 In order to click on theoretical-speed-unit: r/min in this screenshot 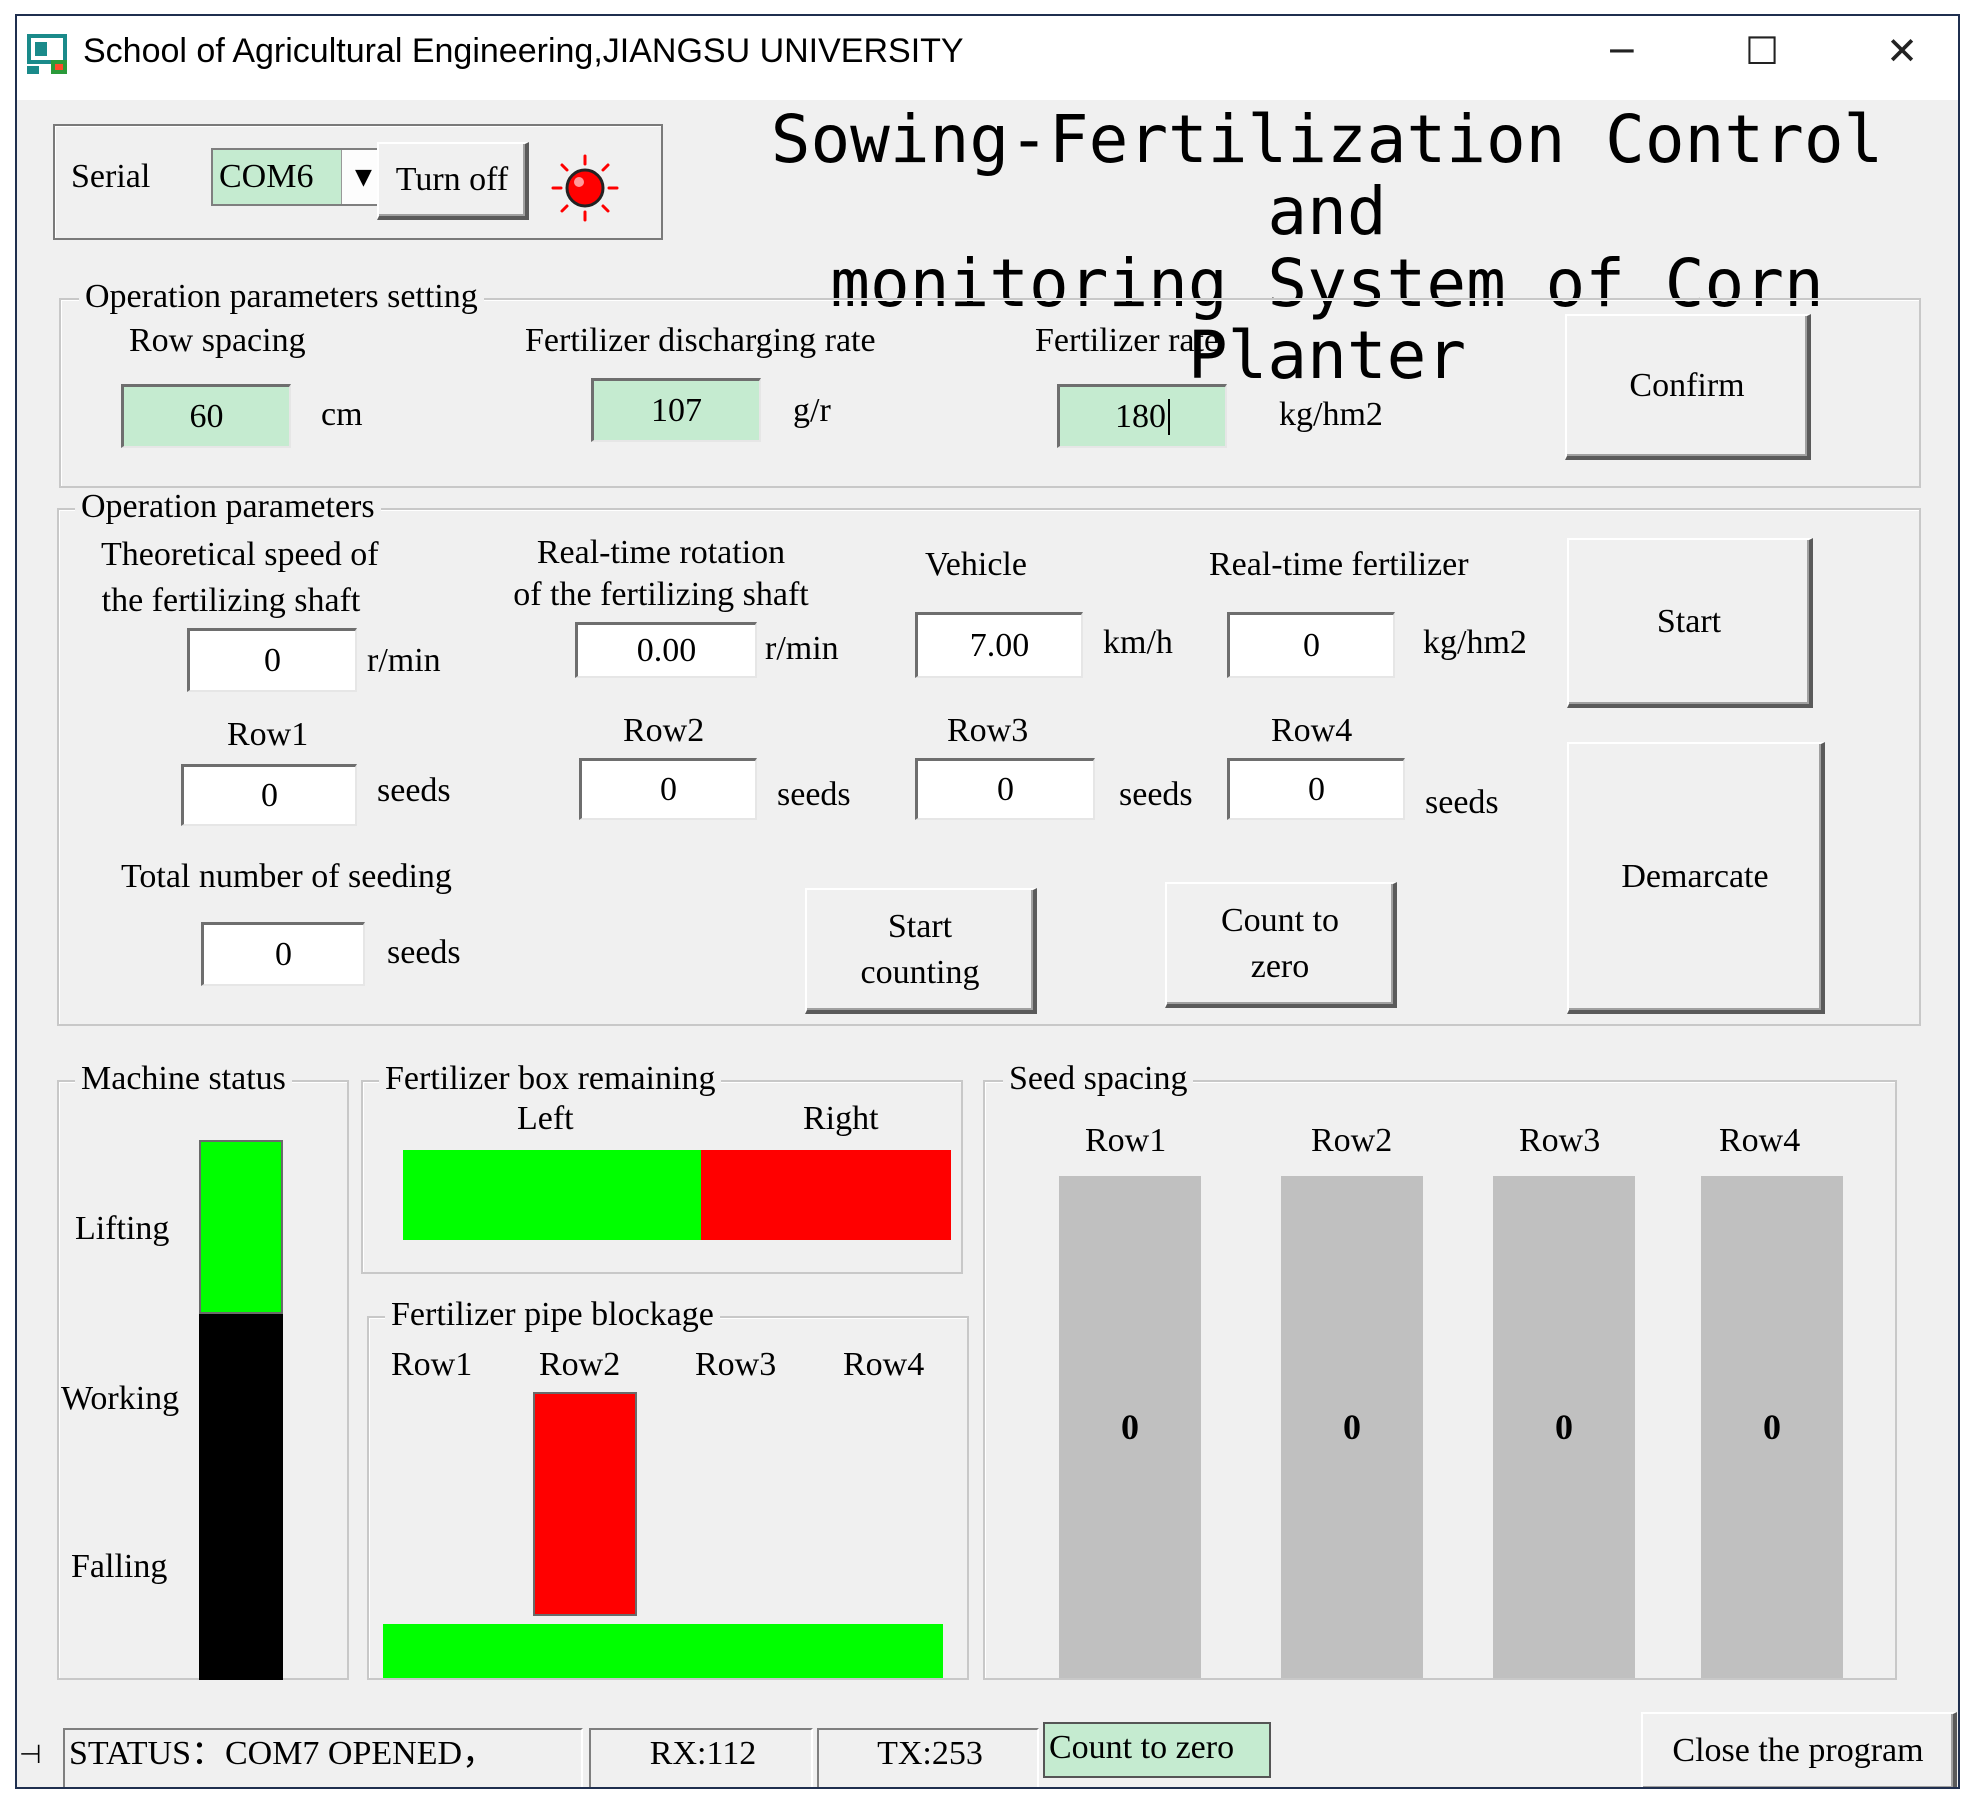, I will do `click(404, 660)`.